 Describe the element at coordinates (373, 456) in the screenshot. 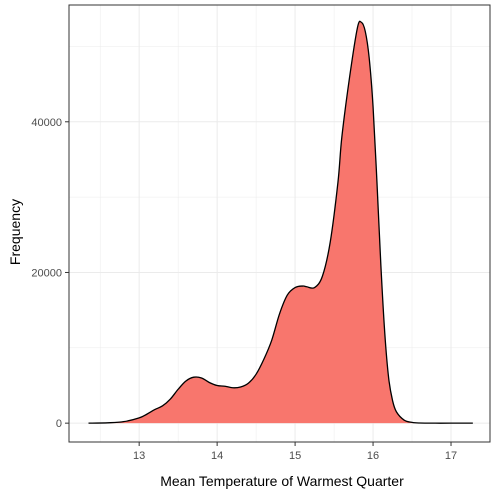

I see `x-tick-label: 16` at that location.